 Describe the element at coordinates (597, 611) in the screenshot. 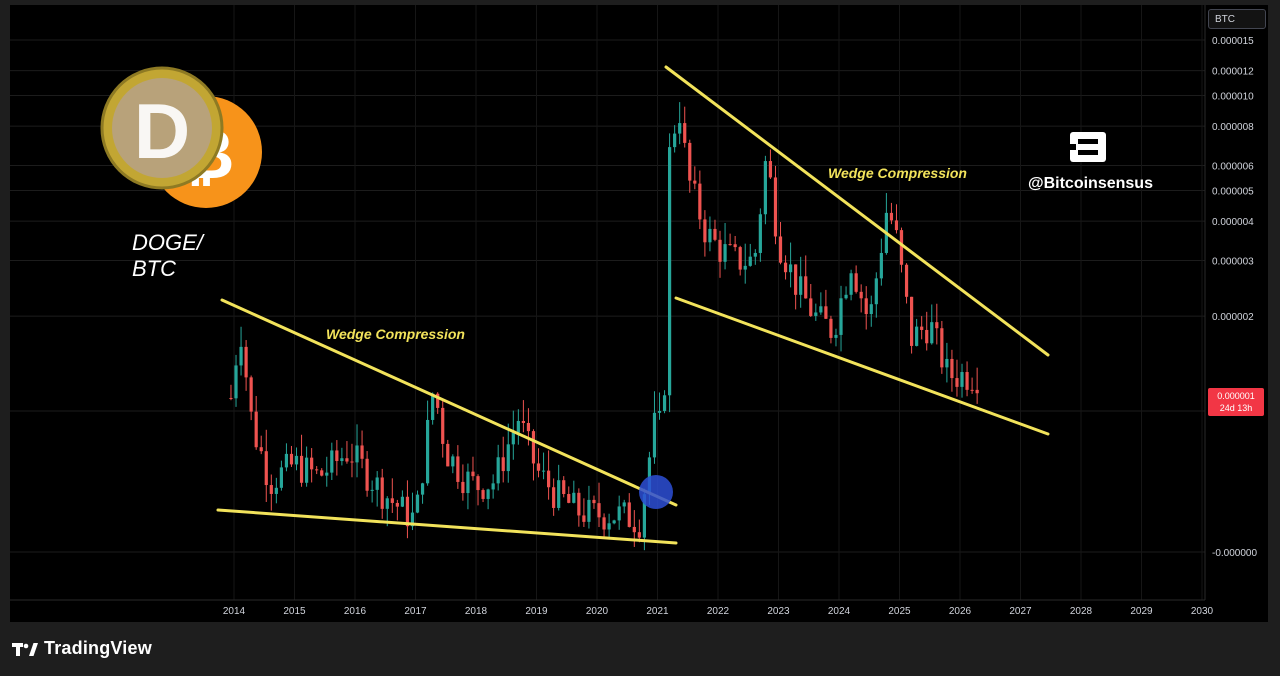

I see `x-tick-label: 2020` at that location.